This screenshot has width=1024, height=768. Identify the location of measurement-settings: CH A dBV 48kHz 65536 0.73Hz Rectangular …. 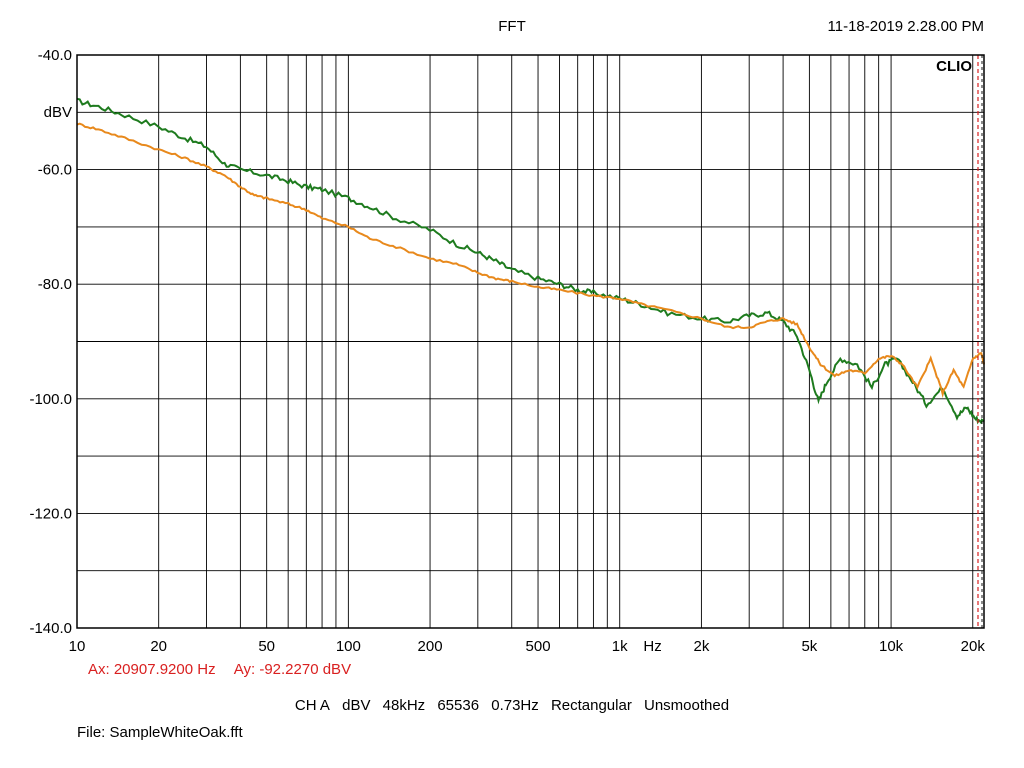
(512, 705).